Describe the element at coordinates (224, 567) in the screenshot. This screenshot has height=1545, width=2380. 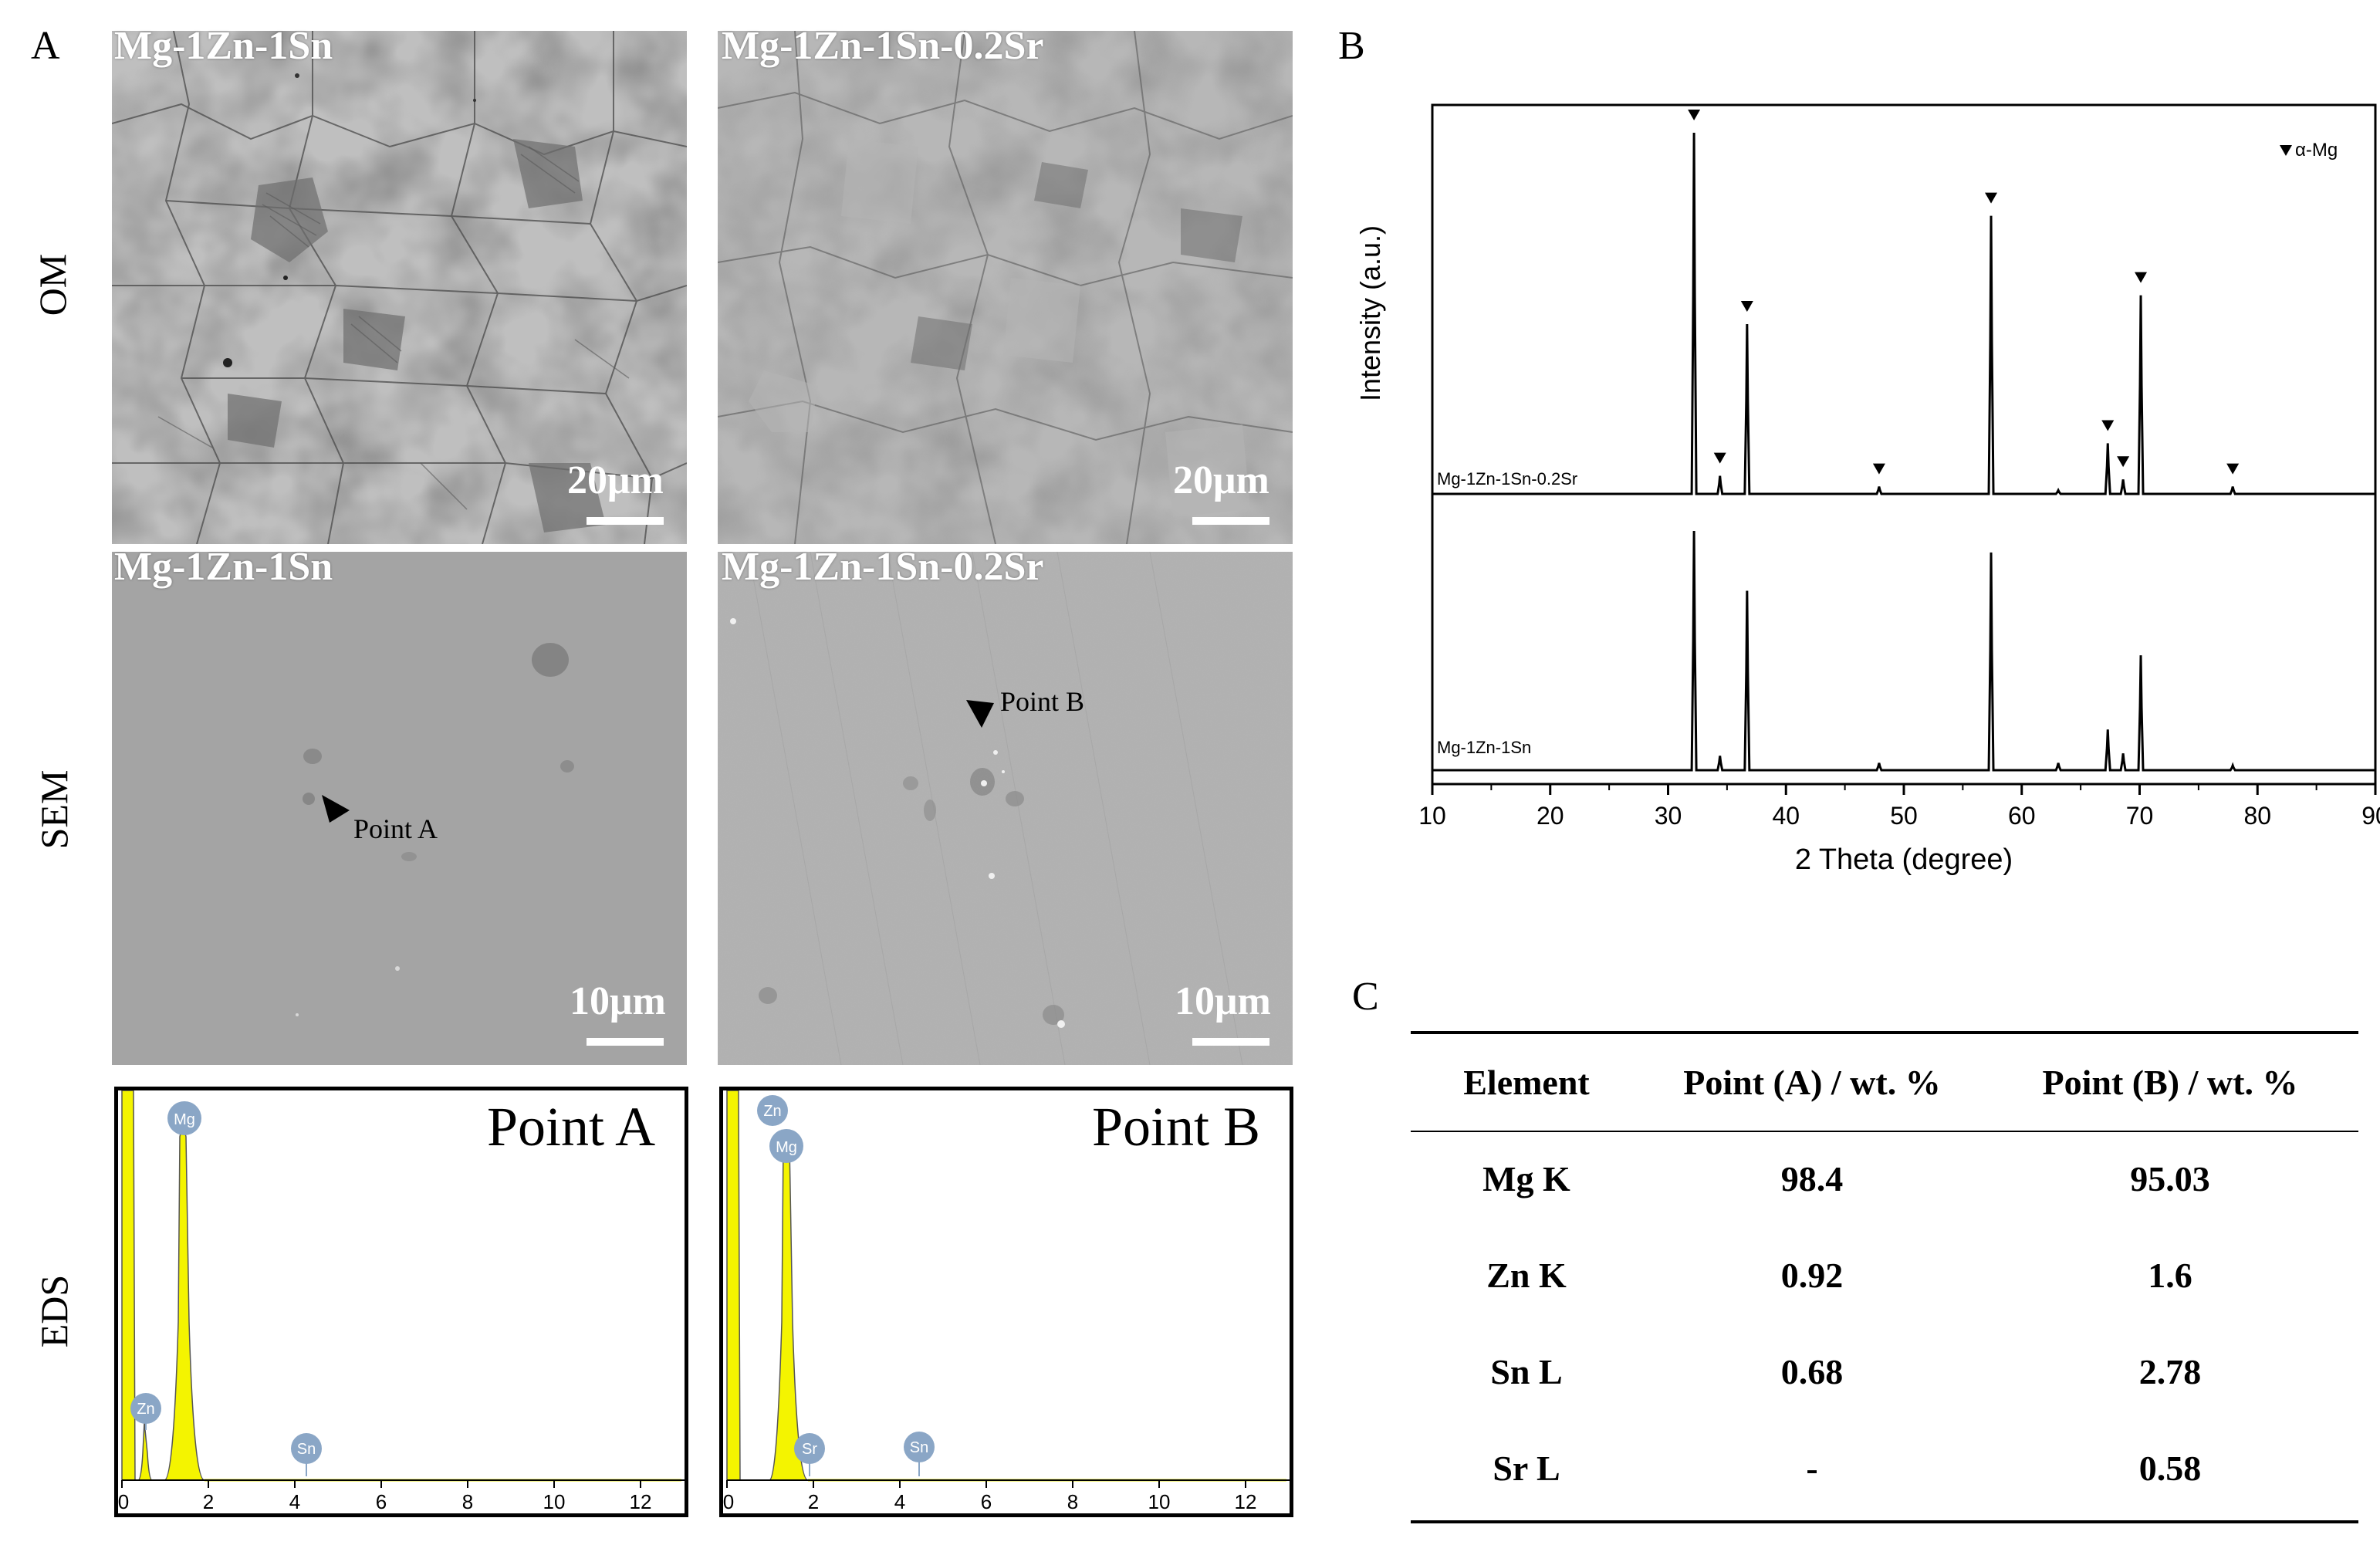
I see `sem-title-1: Mg-1Zn-1Sn` at that location.